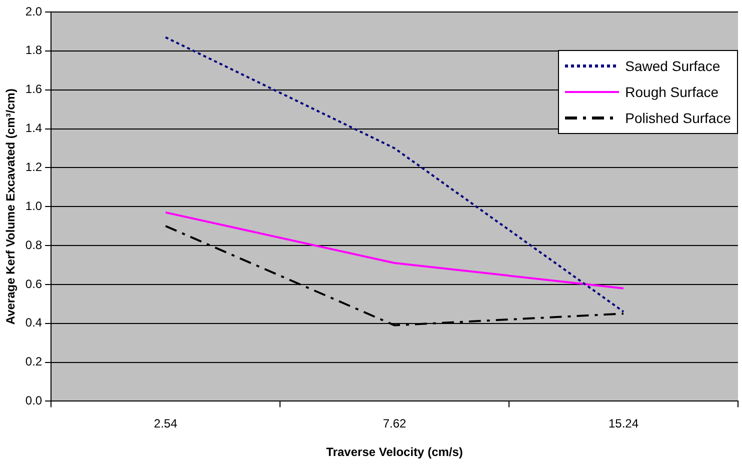  I want to click on y-tick-label: 1.0, so click(33, 205).